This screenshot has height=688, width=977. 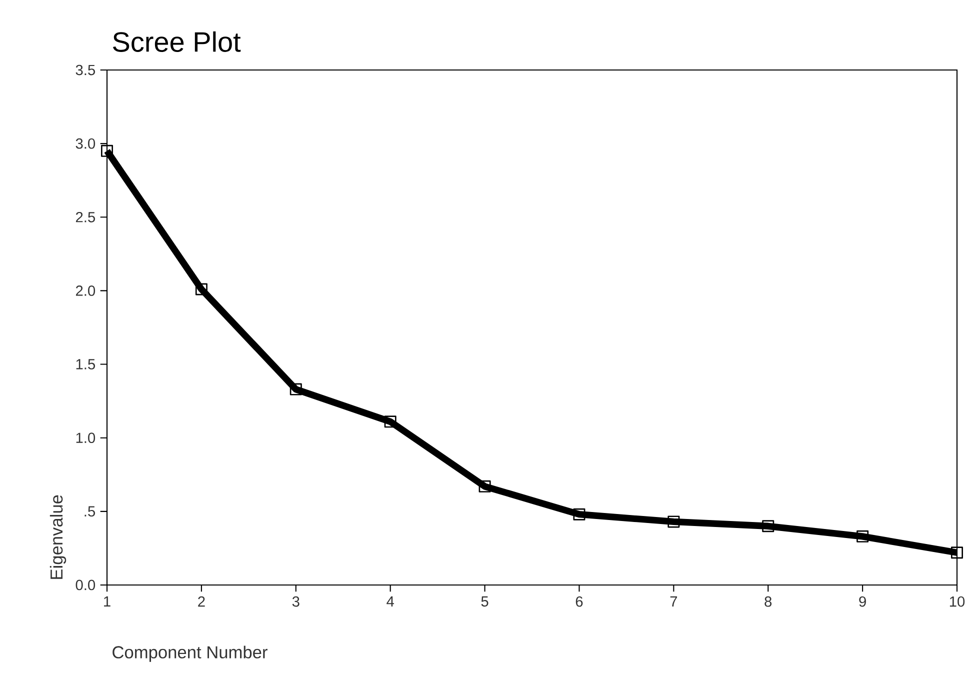 I want to click on x-tick-label: 3, so click(x=296, y=601).